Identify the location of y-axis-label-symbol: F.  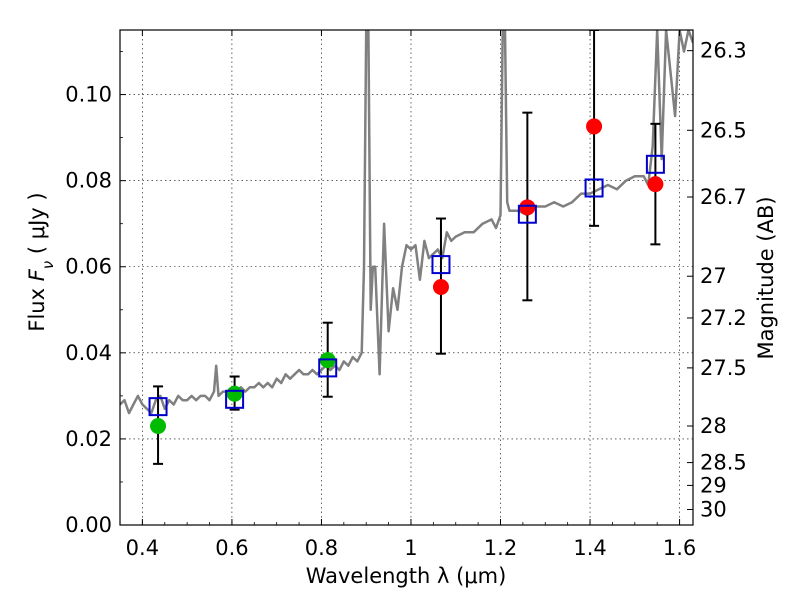
(37, 274).